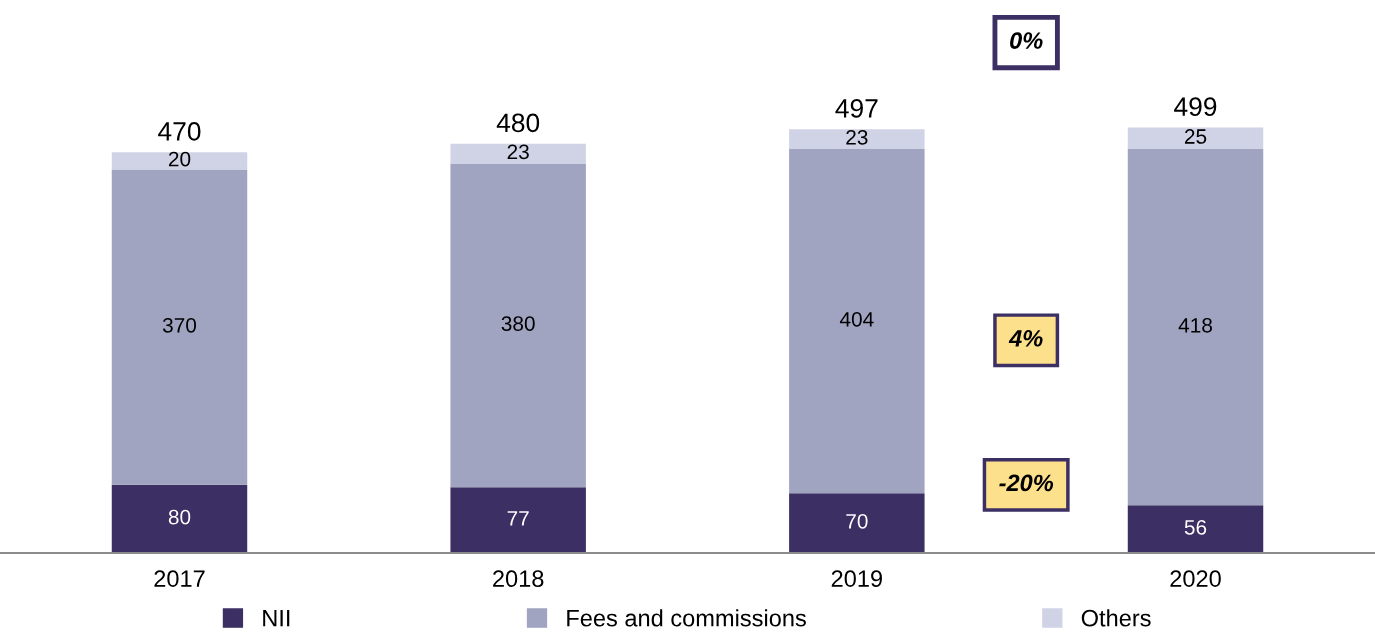  I want to click on data-label: 70, so click(857, 521).